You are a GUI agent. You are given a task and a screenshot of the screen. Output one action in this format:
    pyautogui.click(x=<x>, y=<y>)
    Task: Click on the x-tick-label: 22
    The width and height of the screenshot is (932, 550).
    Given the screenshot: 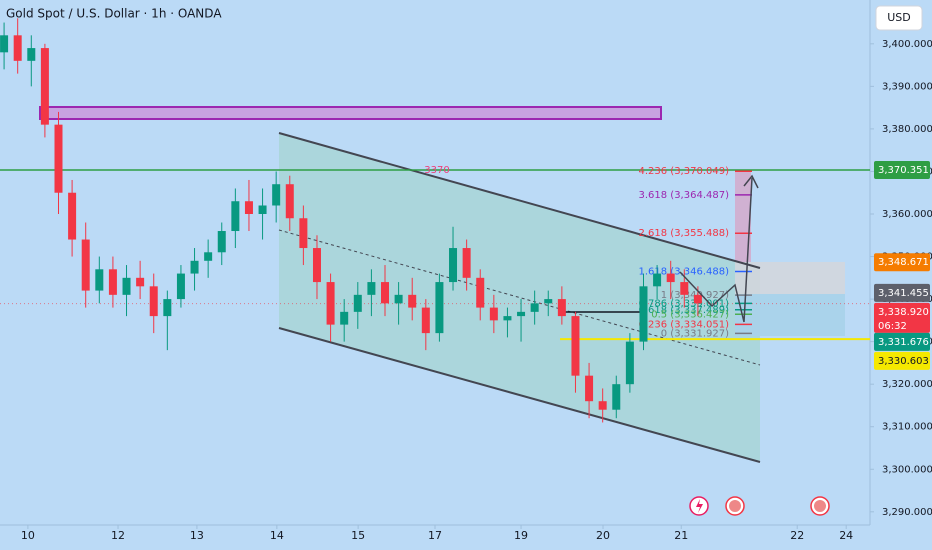 What is the action you would take?
    pyautogui.click(x=797, y=535)
    